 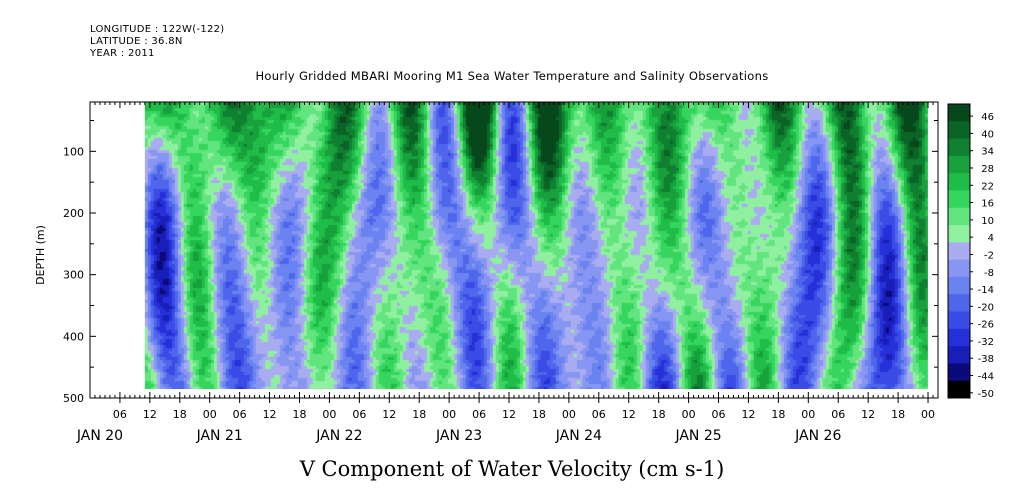 What do you see at coordinates (986, 377) in the screenshot?
I see `colorbar-label: -44` at bounding box center [986, 377].